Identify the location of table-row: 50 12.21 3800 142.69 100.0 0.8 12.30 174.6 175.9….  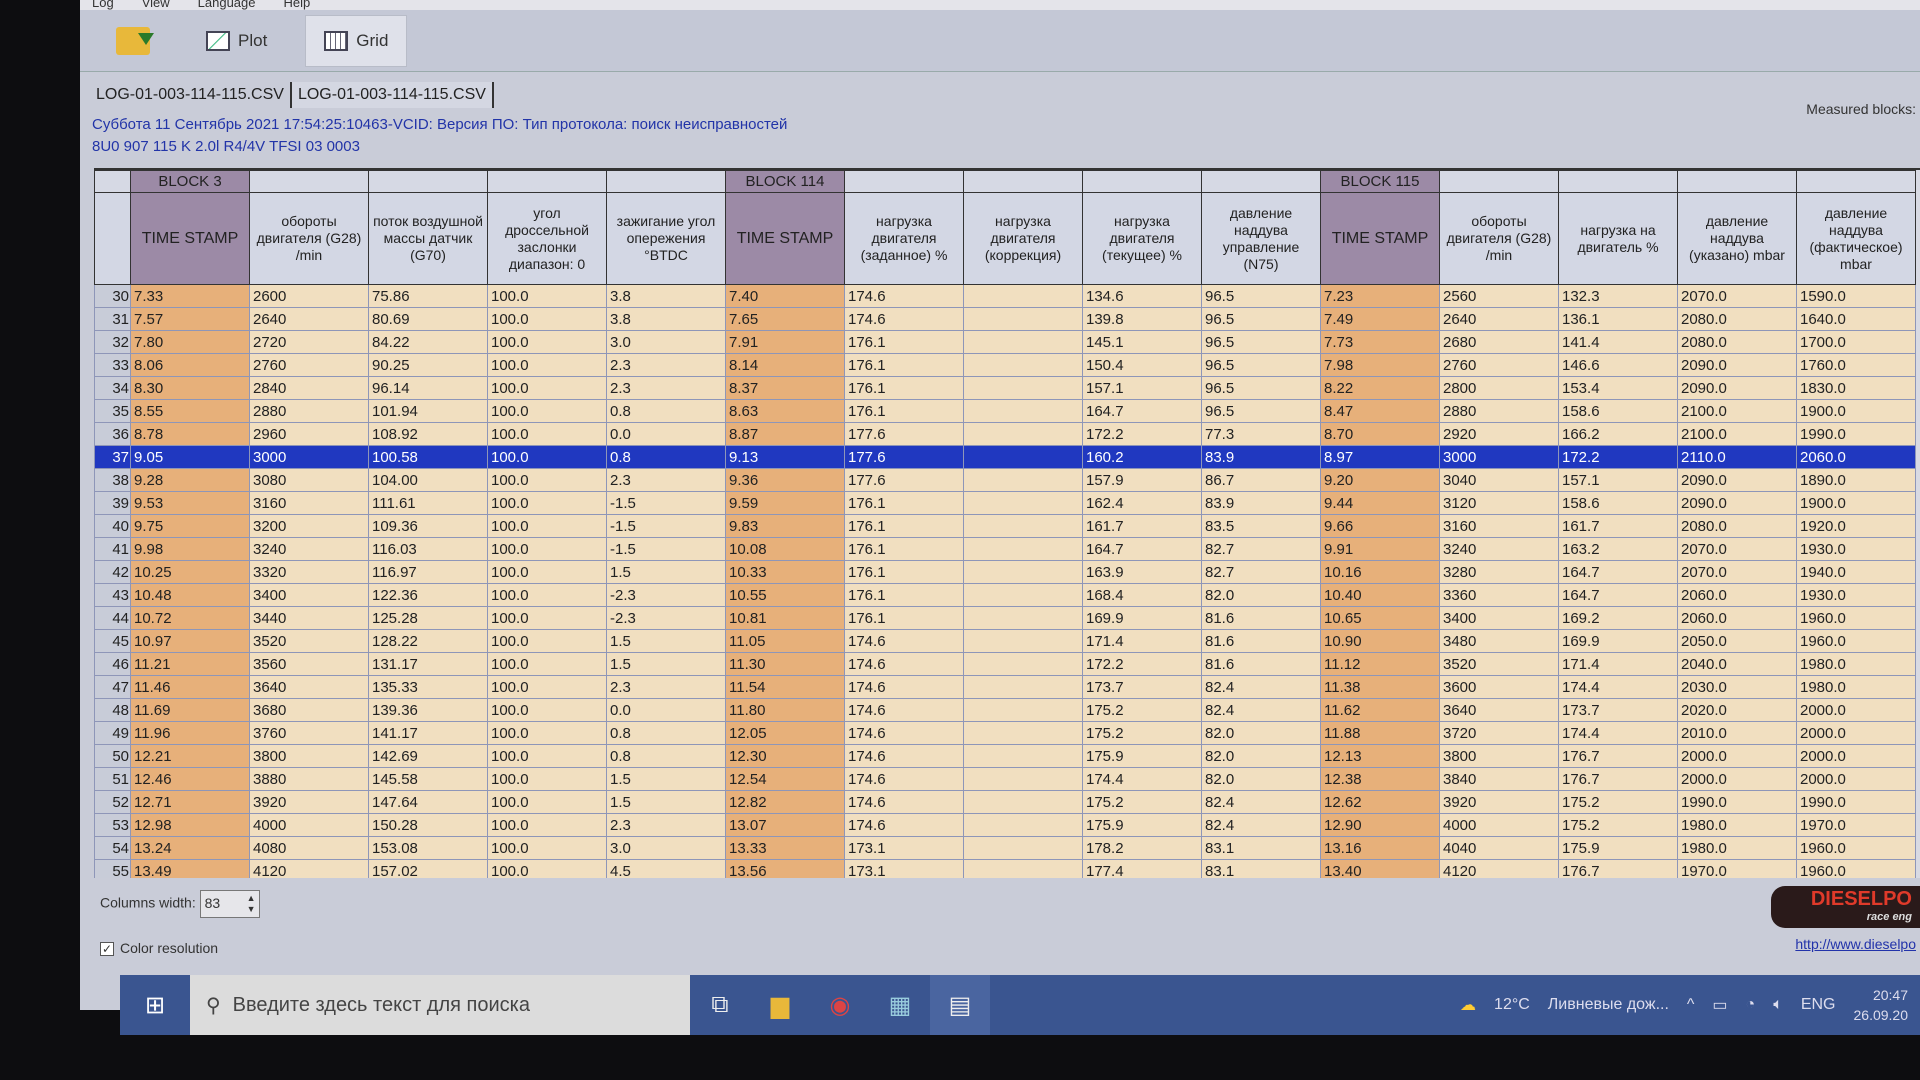
(1005, 756).